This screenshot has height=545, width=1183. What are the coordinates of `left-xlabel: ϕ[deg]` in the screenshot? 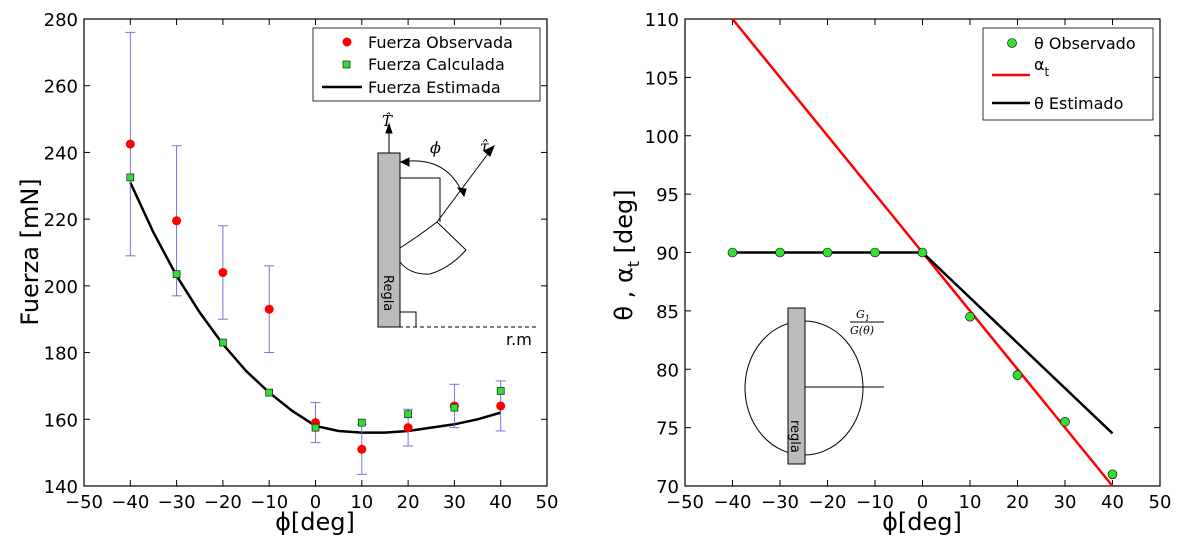 It's located at (315, 522).